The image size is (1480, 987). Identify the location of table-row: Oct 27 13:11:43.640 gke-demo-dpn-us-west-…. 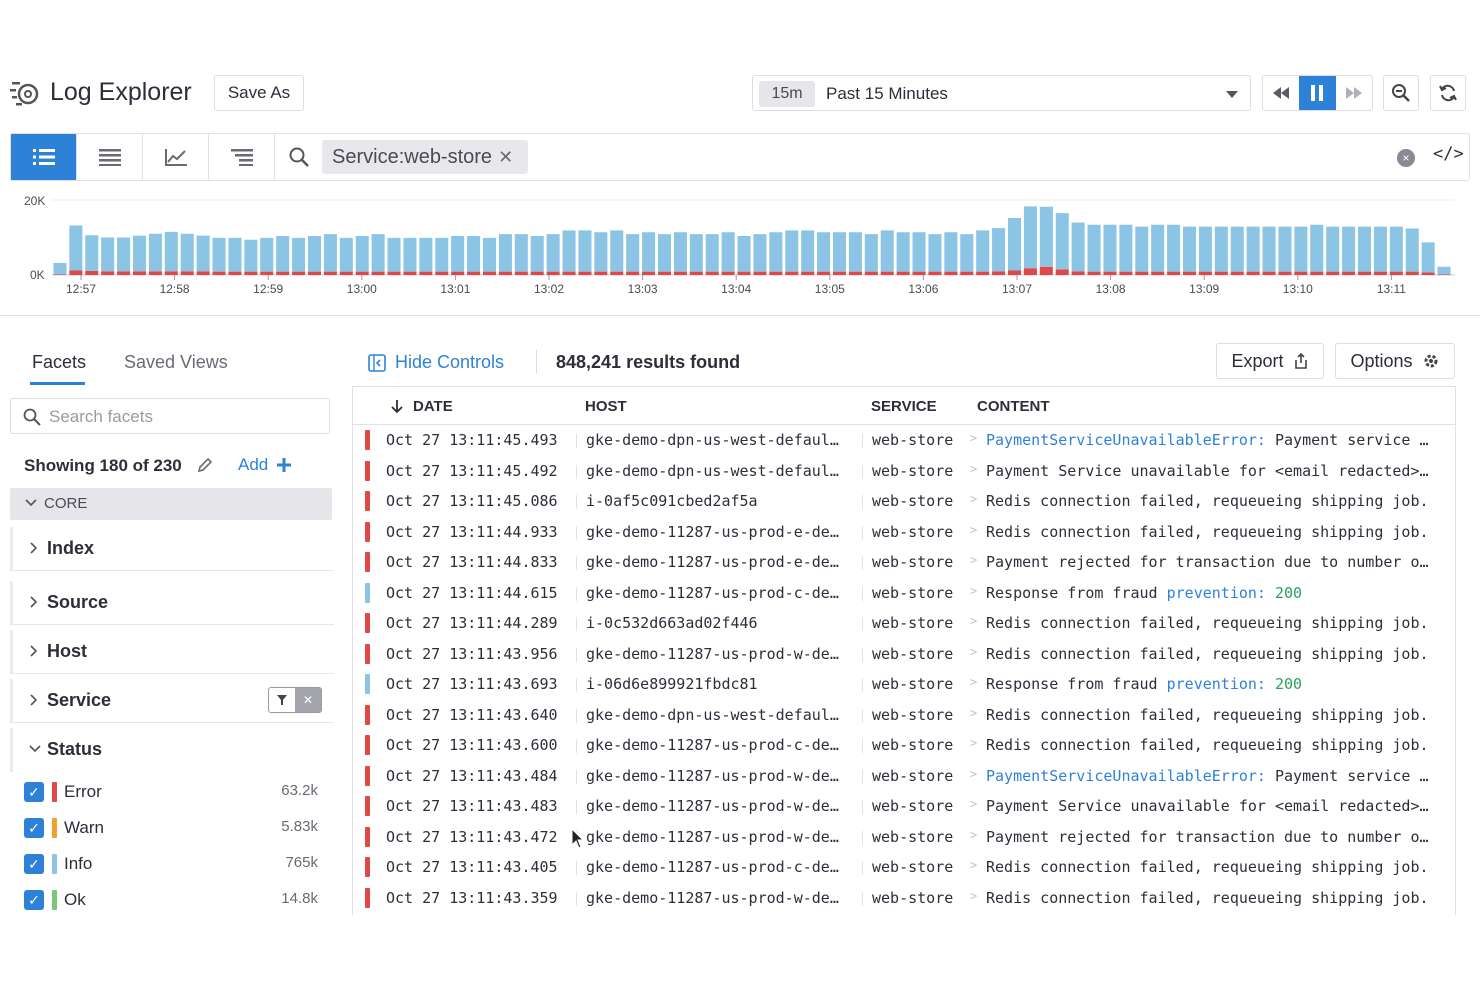
(904, 715).